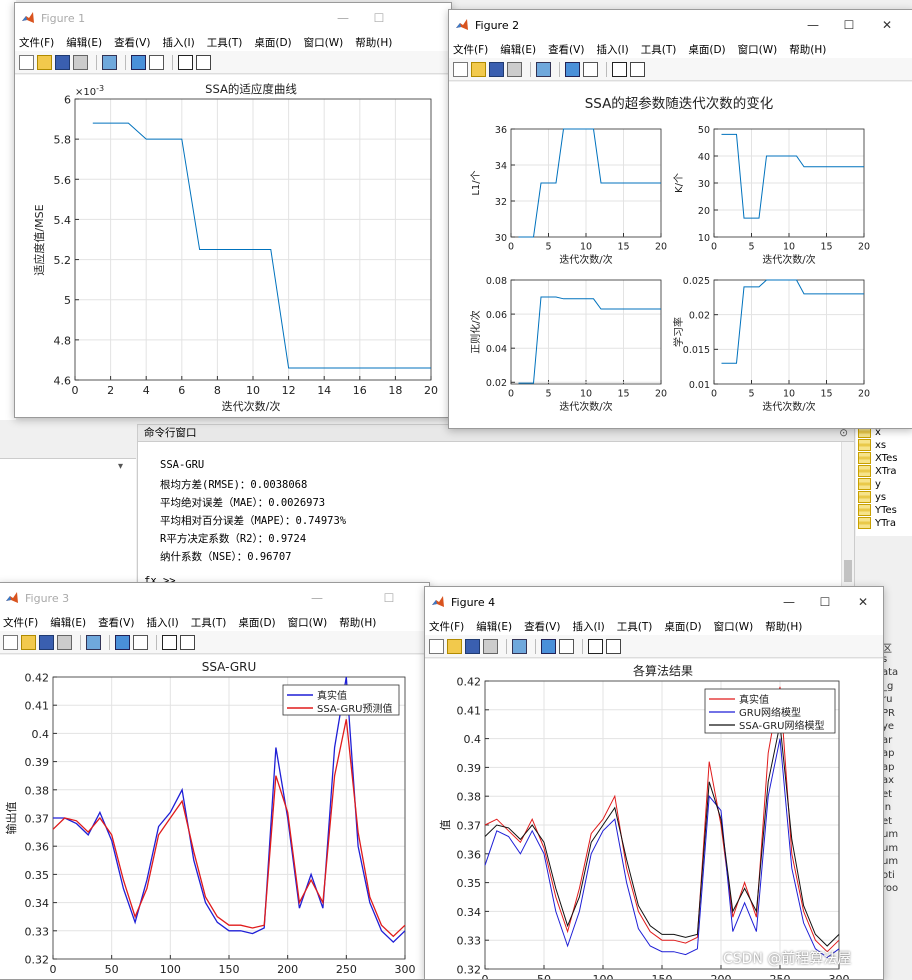 Image resolution: width=912 pixels, height=980 pixels. I want to click on figure-3-titlebar: Figure 3 — ☐, so click(214, 598).